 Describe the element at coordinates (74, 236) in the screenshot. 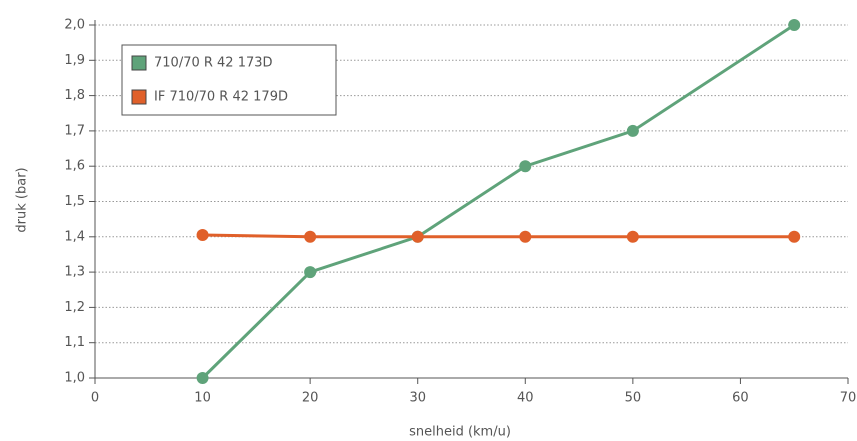

I see `y-tick-label: 1,4` at that location.